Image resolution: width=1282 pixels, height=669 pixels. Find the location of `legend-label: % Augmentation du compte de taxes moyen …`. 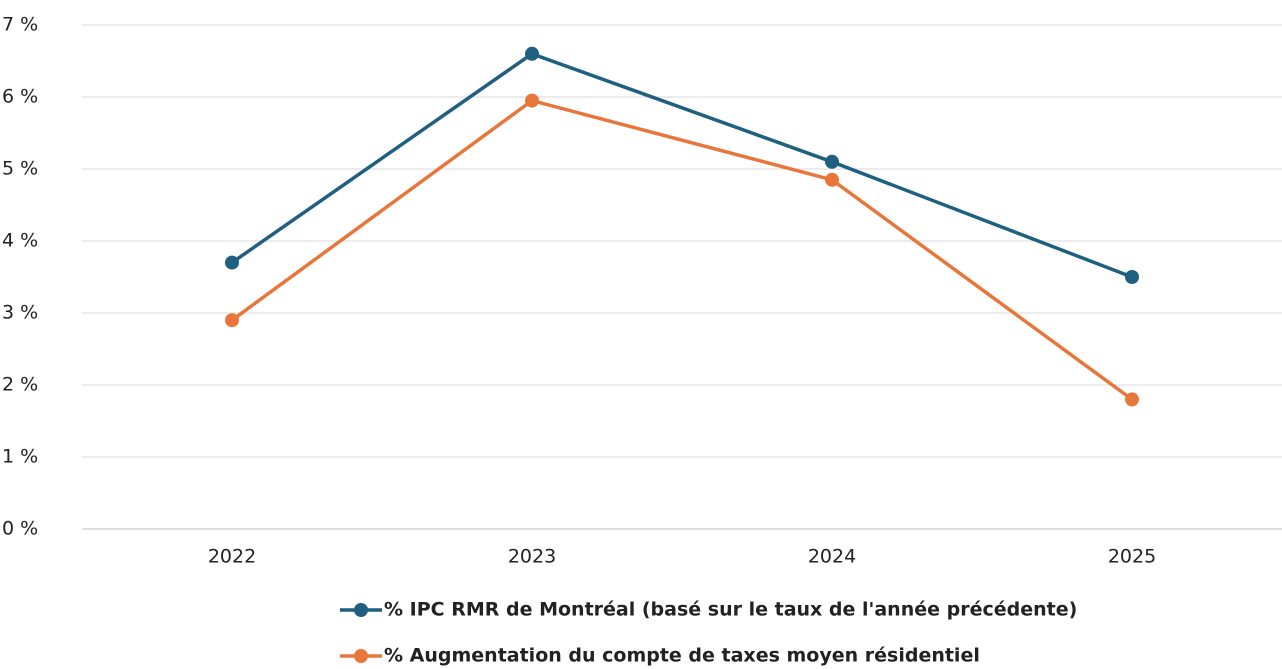

legend-label: % Augmentation du compte de taxes moyen … is located at coordinates (682, 656).